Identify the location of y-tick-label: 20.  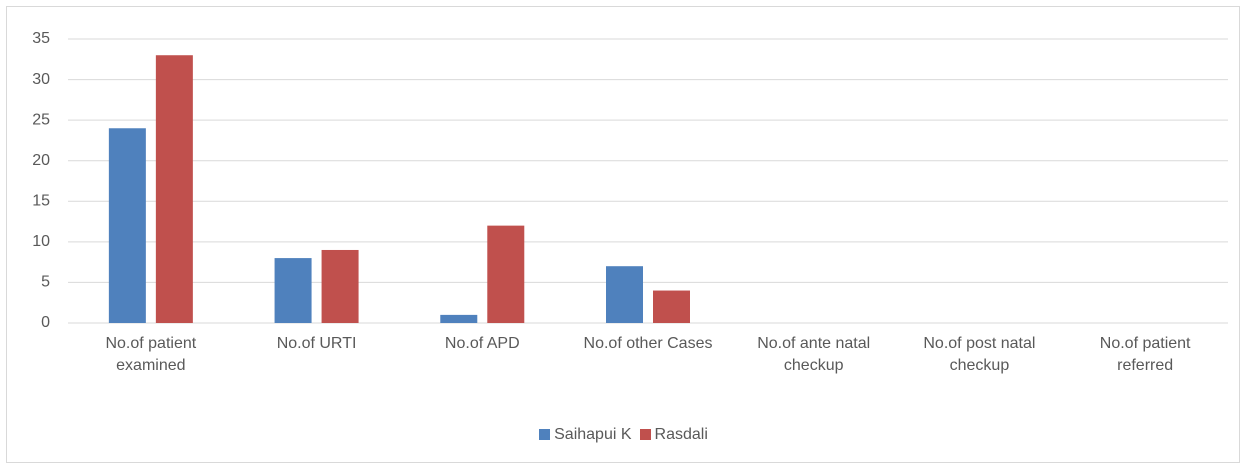
(41, 160).